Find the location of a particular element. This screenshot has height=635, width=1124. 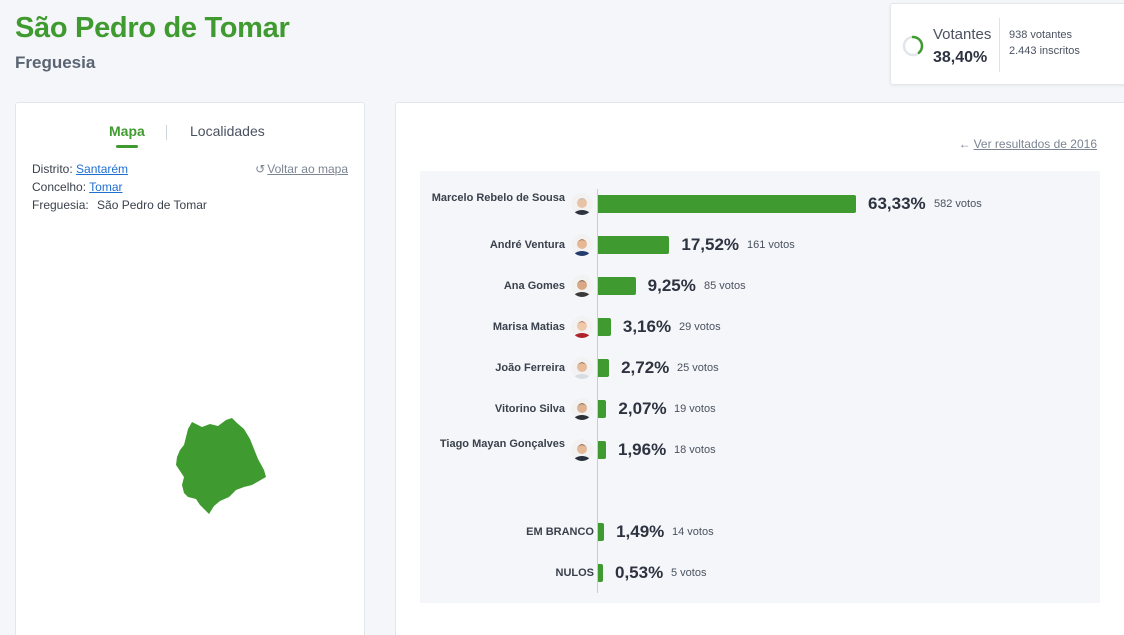

result-votes: 582 votos is located at coordinates (958, 204).